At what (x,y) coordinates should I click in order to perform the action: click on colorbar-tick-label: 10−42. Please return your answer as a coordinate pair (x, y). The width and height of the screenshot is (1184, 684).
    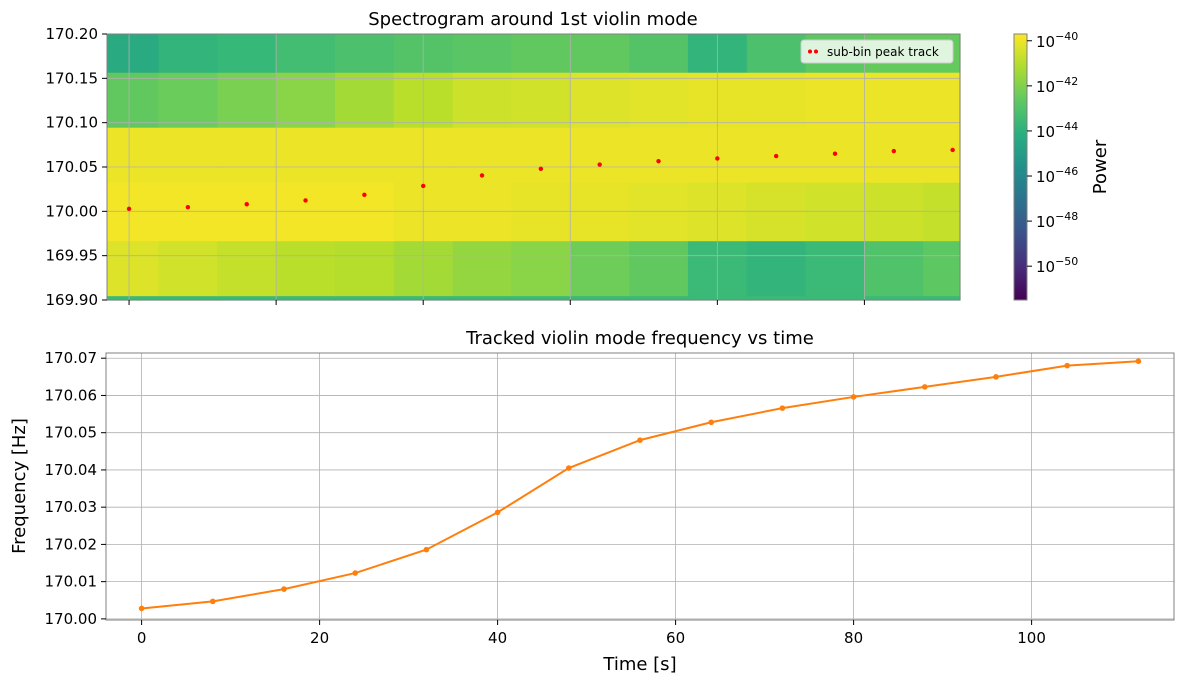
    Looking at the image, I should click on (1057, 85).